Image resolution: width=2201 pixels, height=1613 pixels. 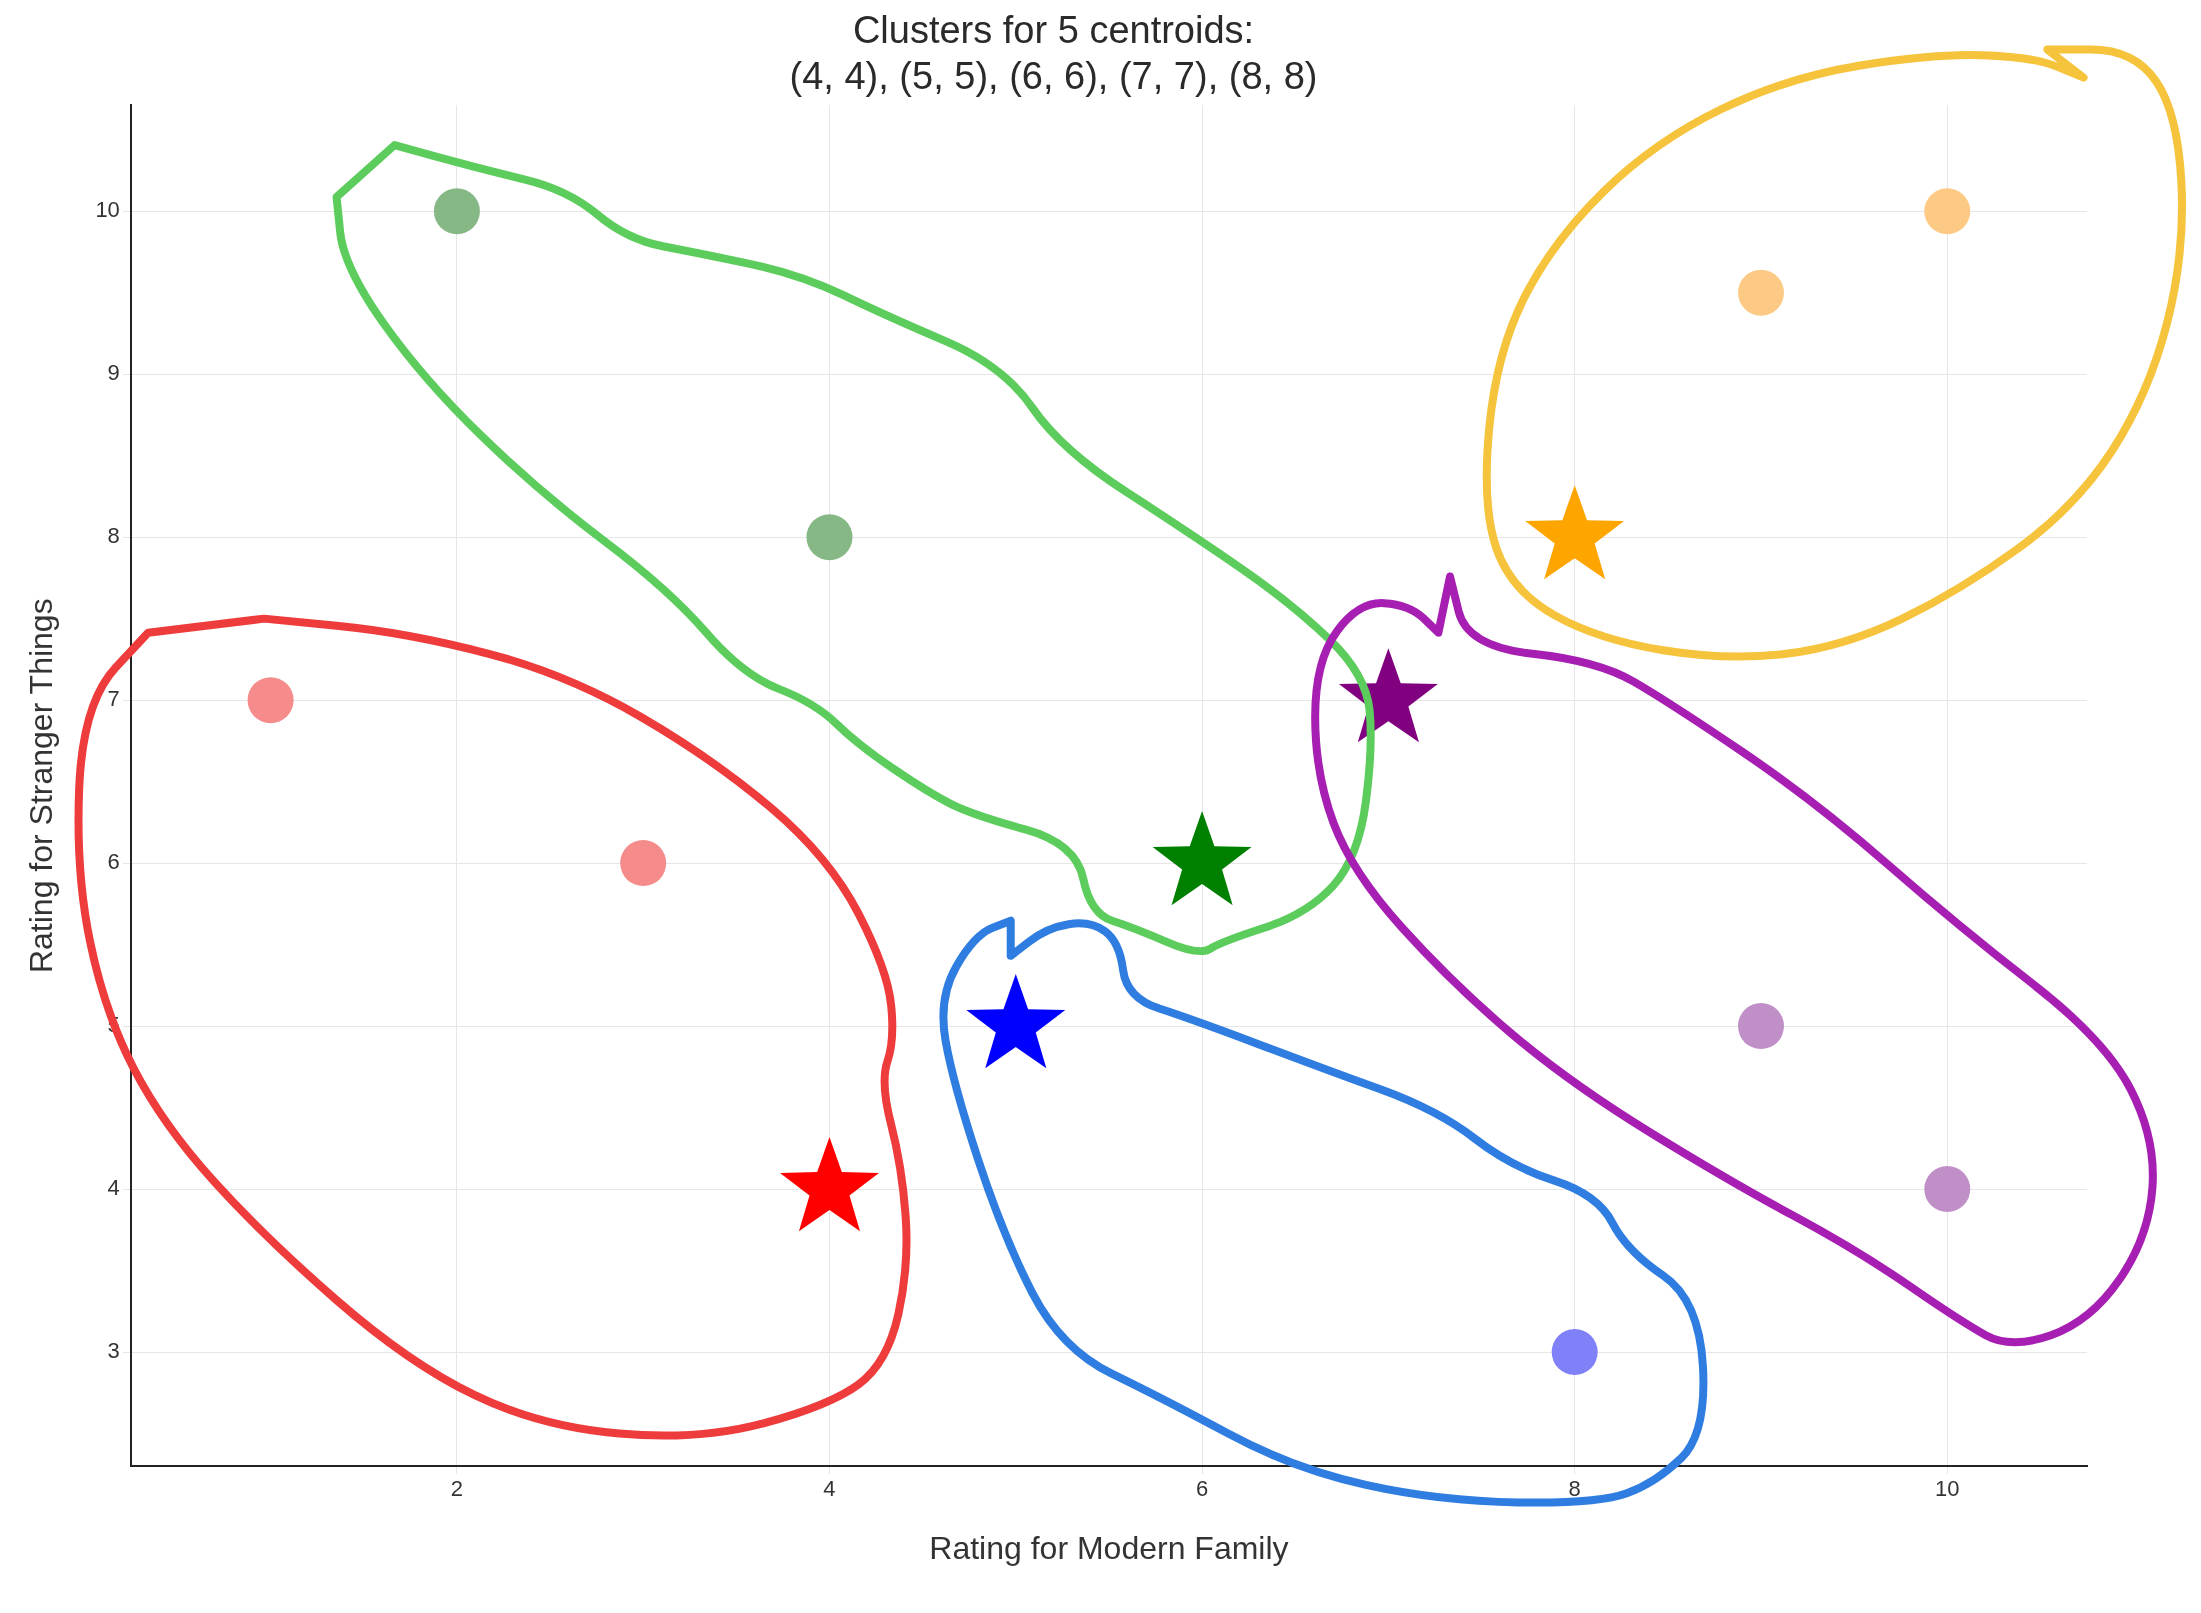 What do you see at coordinates (1947, 1489) in the screenshot?
I see `x-tick-label: 10` at bounding box center [1947, 1489].